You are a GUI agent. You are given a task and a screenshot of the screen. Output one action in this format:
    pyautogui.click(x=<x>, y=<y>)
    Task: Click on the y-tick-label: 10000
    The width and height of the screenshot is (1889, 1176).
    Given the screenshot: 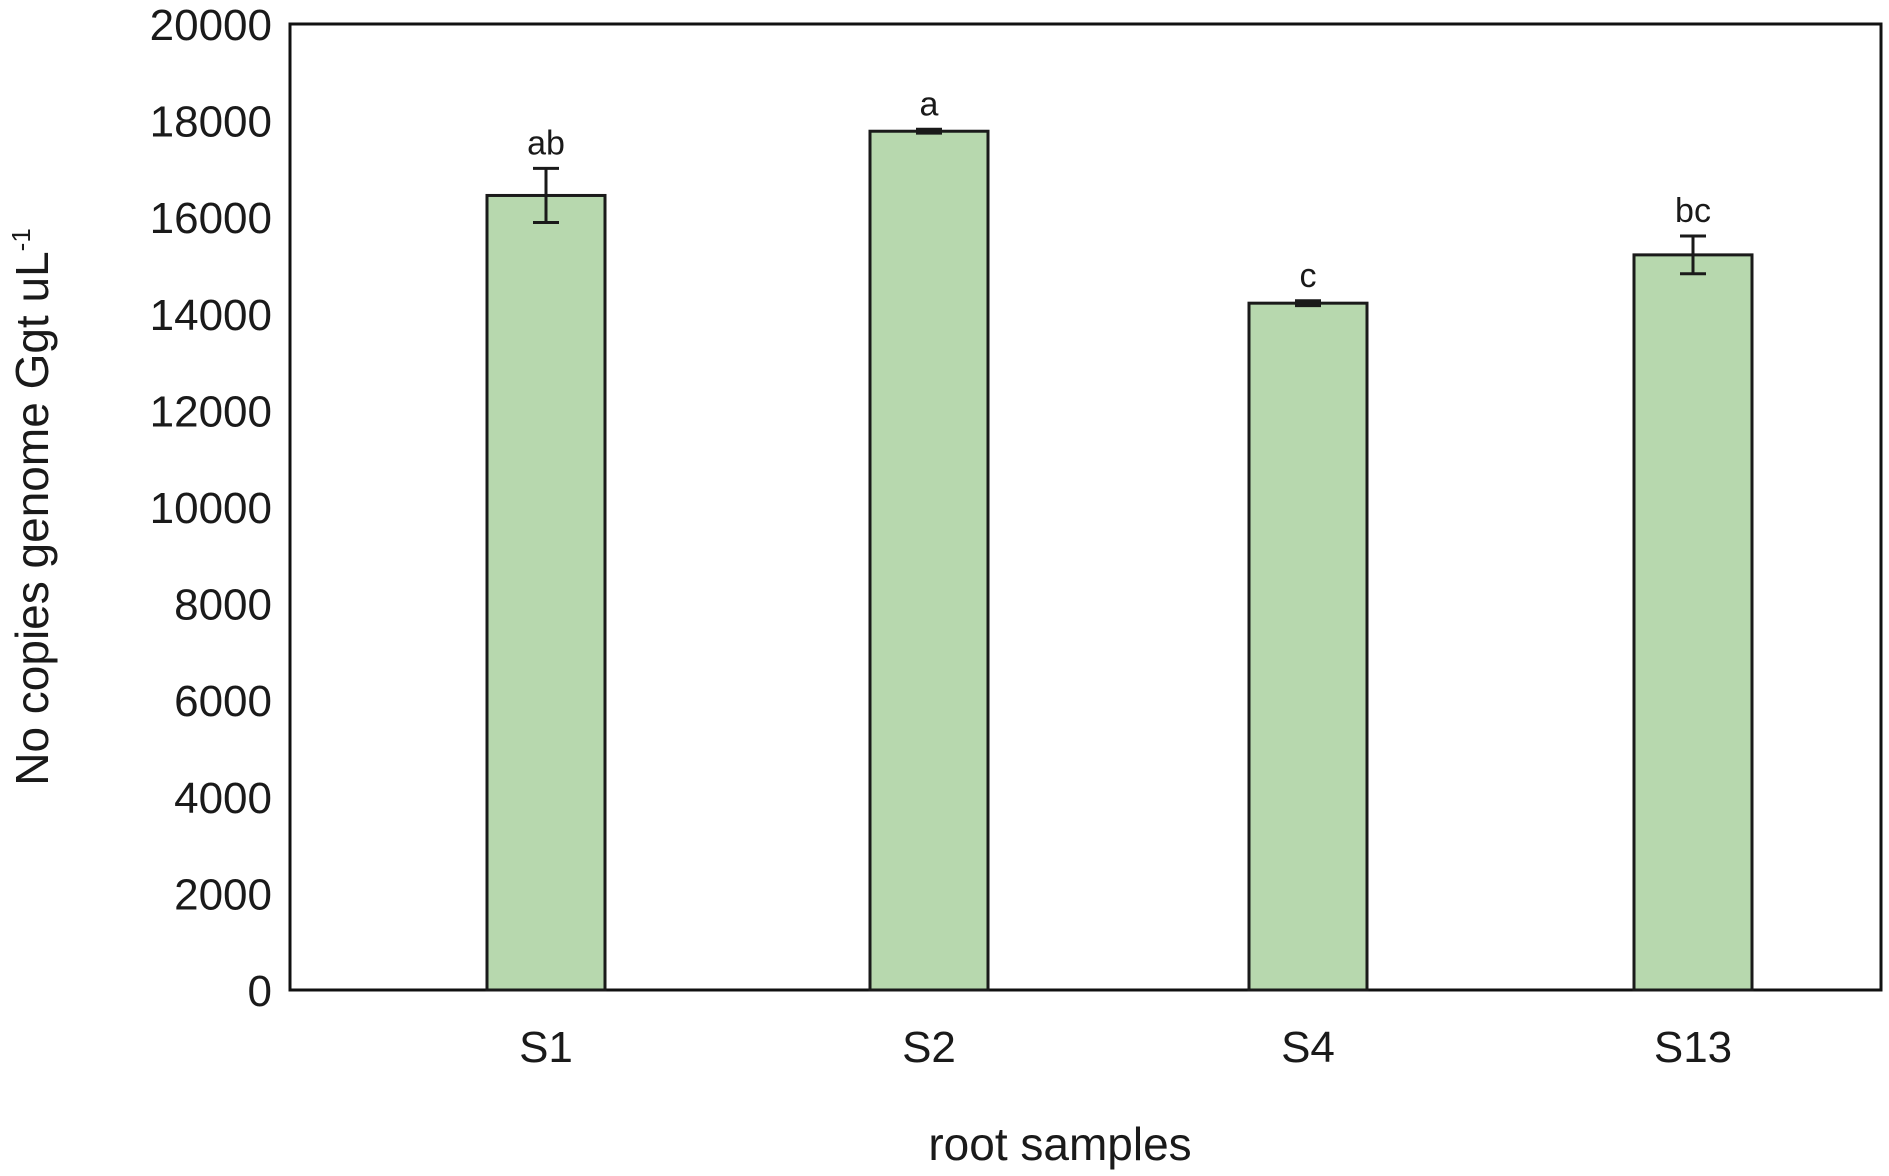 What is the action you would take?
    pyautogui.click(x=211, y=508)
    